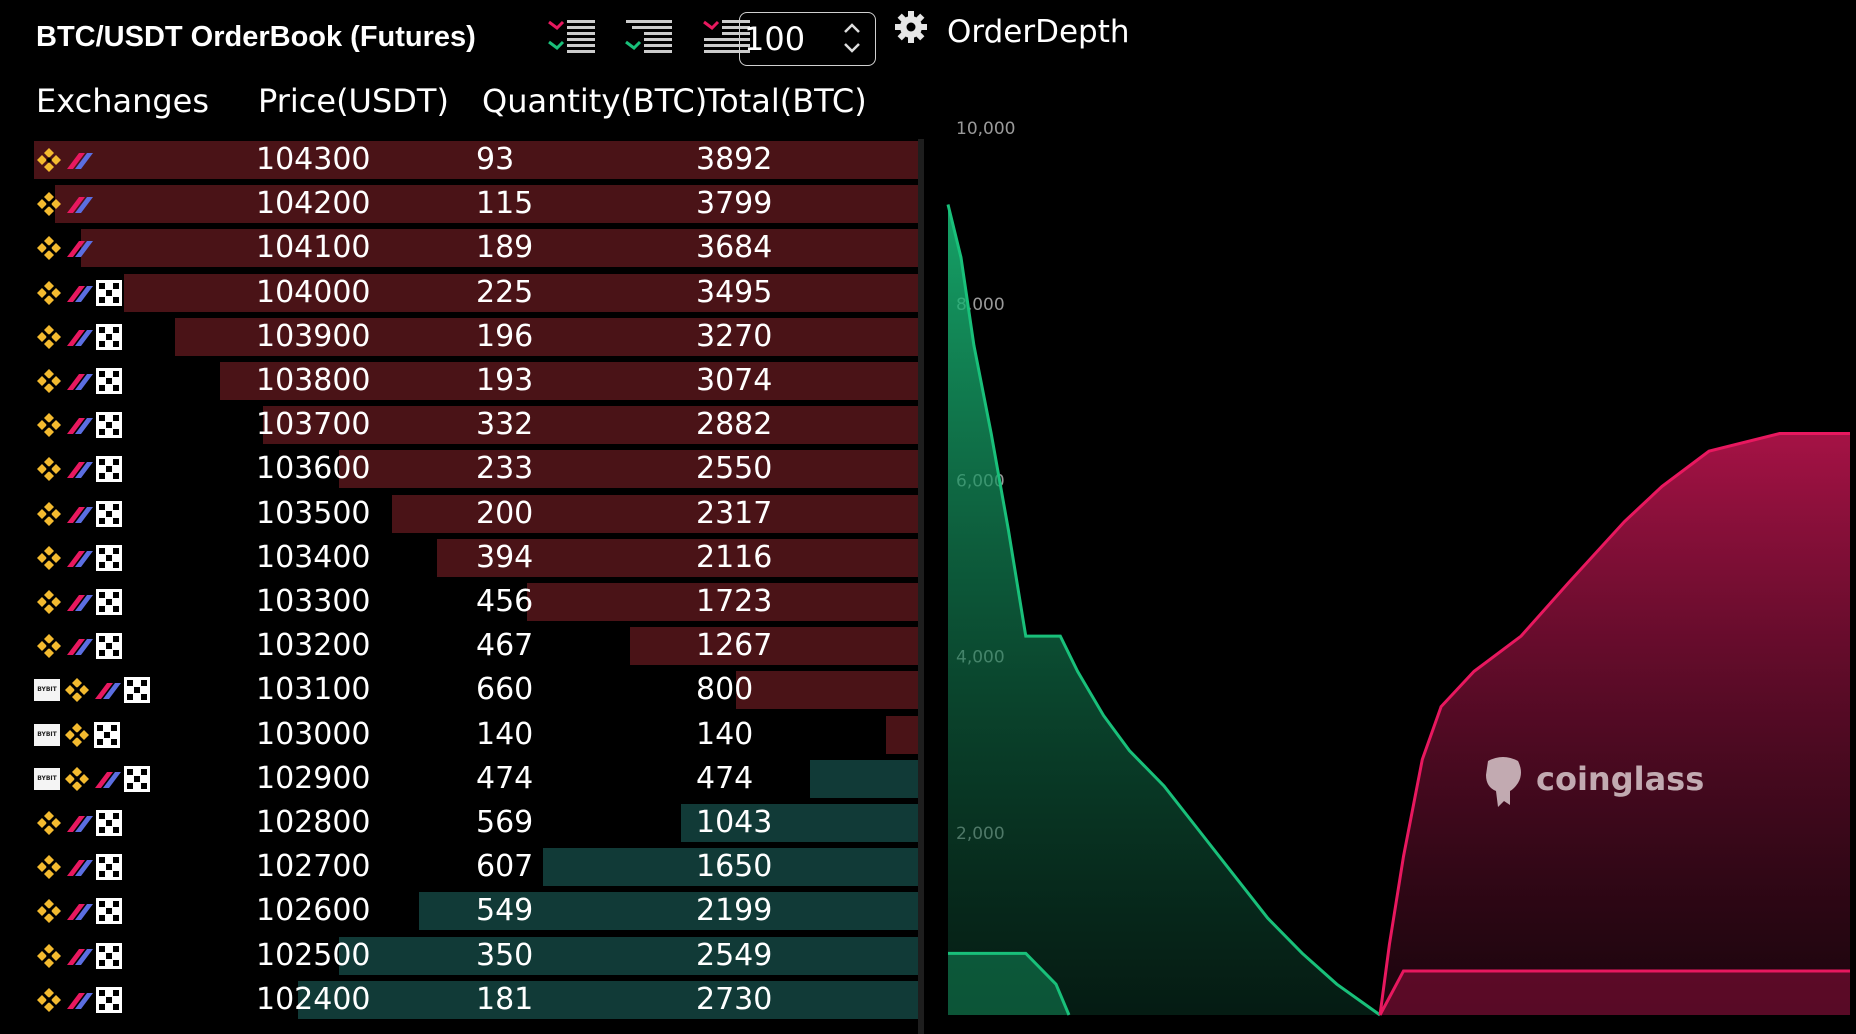  What do you see at coordinates (985, 129) in the screenshot?
I see `y-tick-label: 10,000` at bounding box center [985, 129].